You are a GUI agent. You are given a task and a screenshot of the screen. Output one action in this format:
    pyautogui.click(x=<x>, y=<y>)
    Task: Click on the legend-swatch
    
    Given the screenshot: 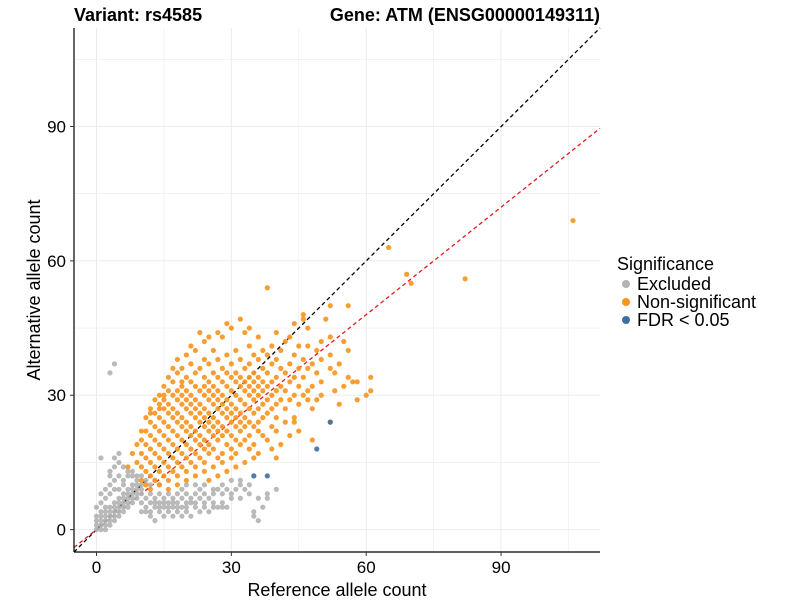 What is the action you would take?
    pyautogui.click(x=626, y=320)
    